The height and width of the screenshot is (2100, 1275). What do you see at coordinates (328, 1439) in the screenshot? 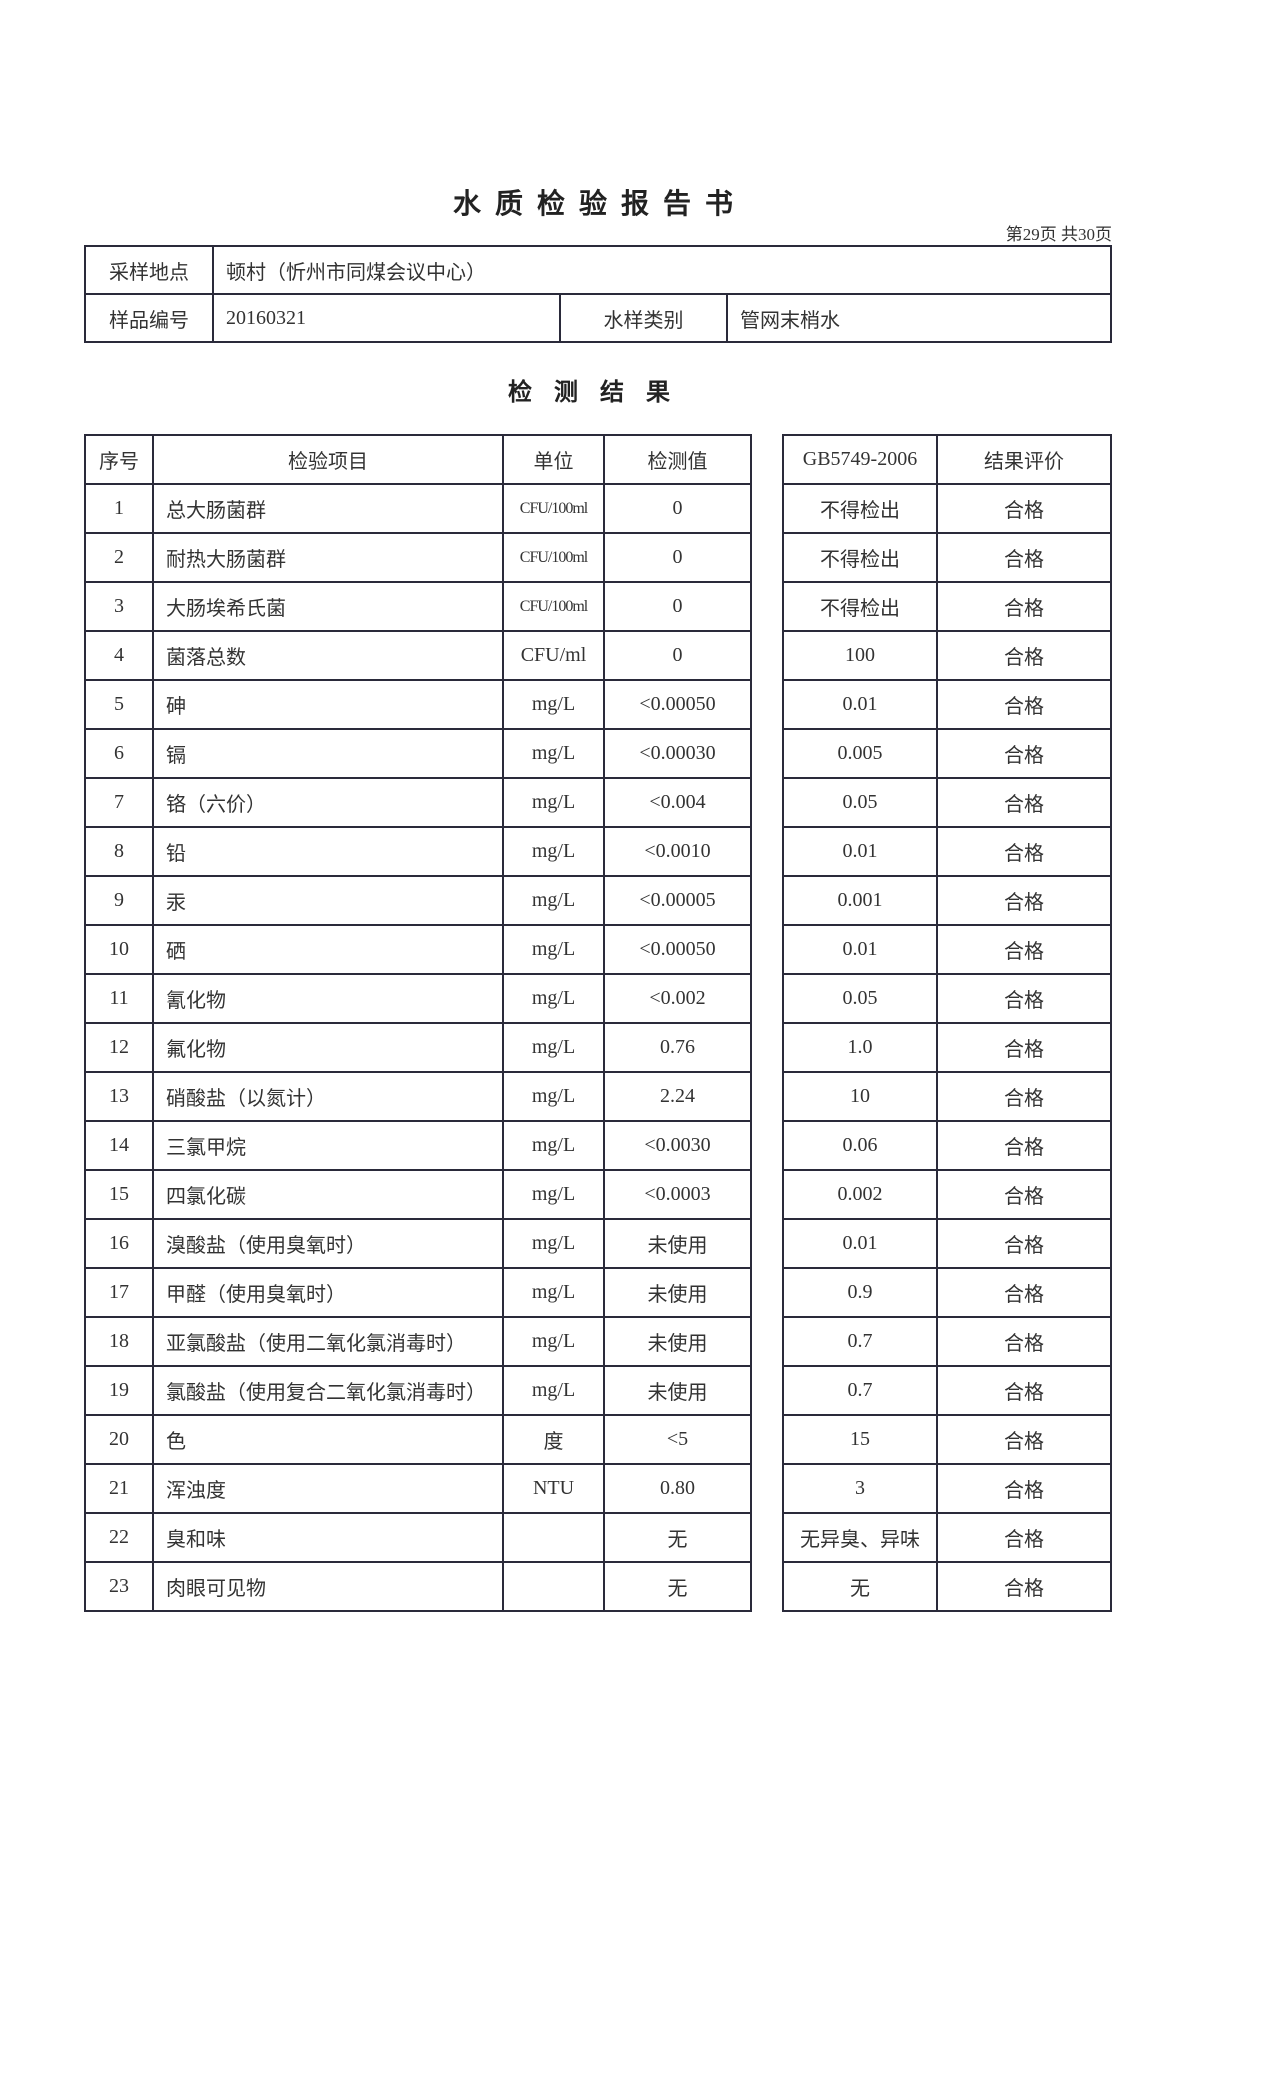
I see `row-item: 色` at bounding box center [328, 1439].